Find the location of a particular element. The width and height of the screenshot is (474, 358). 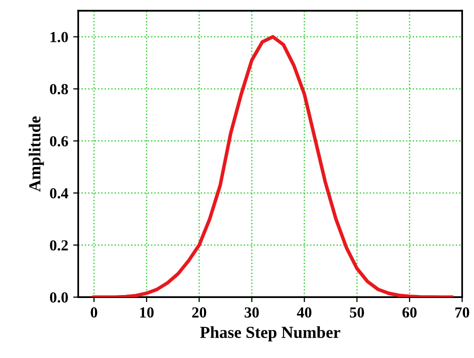

y-tick-label: 1.0 is located at coordinates (59, 37).